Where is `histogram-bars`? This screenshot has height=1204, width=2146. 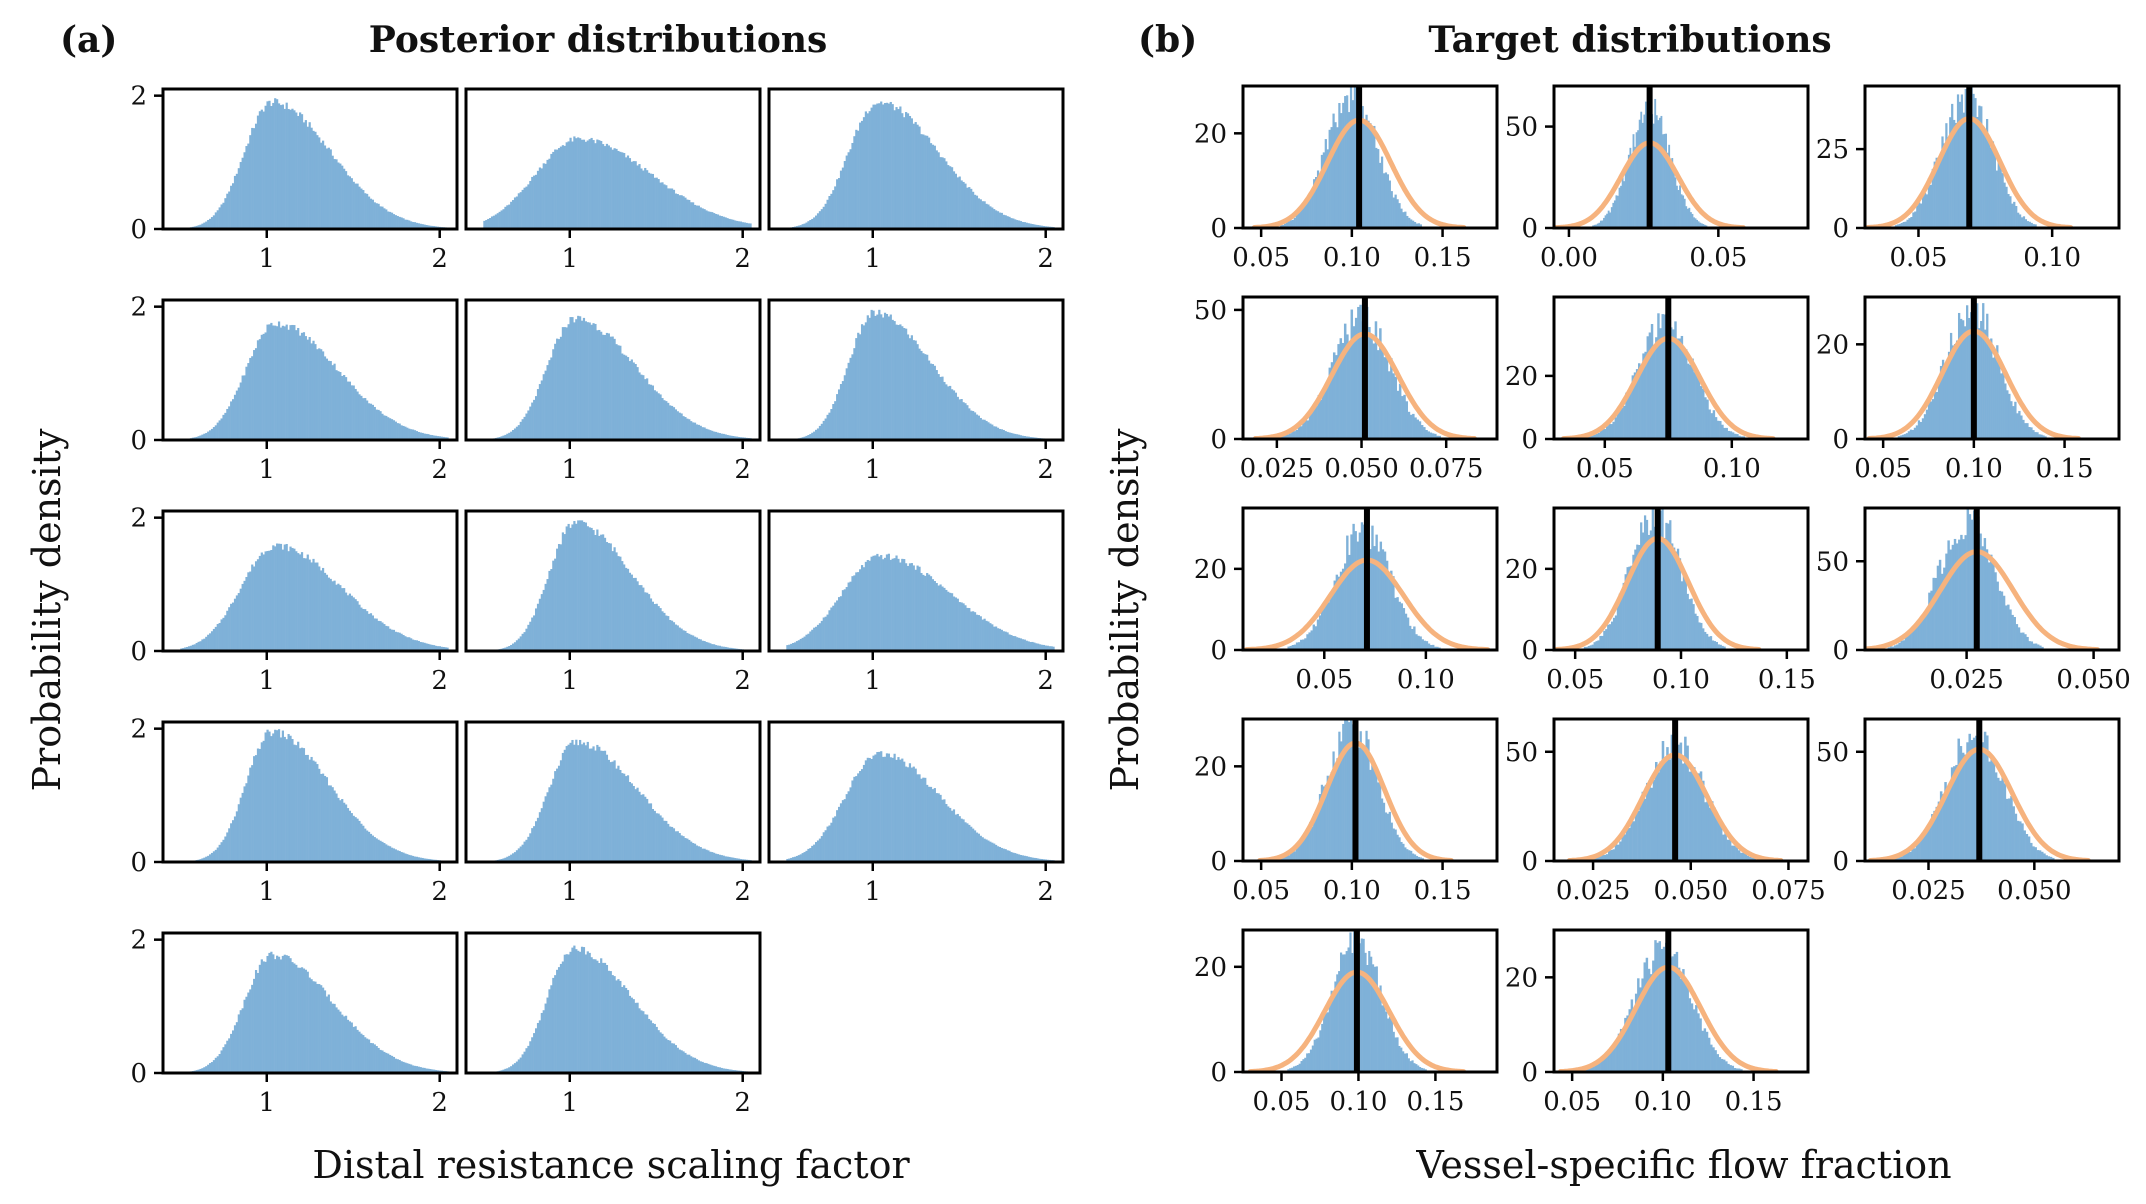
histogram-bars is located at coordinates (621, 377).